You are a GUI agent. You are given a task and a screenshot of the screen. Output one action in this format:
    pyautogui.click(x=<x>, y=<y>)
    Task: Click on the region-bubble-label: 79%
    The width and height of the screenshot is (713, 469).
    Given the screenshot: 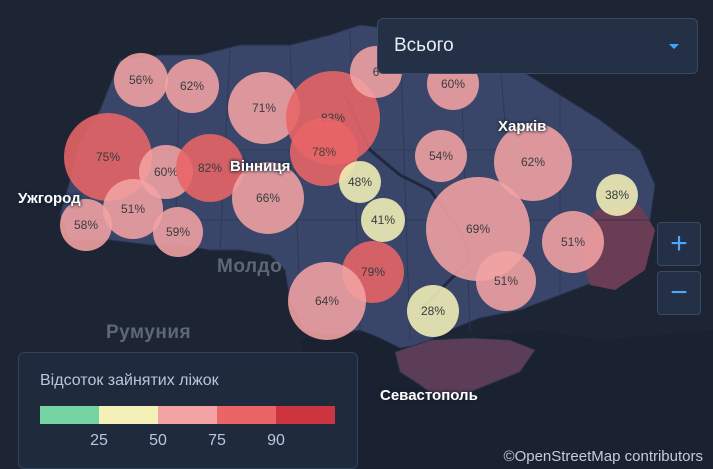 What is the action you would take?
    pyautogui.click(x=373, y=272)
    